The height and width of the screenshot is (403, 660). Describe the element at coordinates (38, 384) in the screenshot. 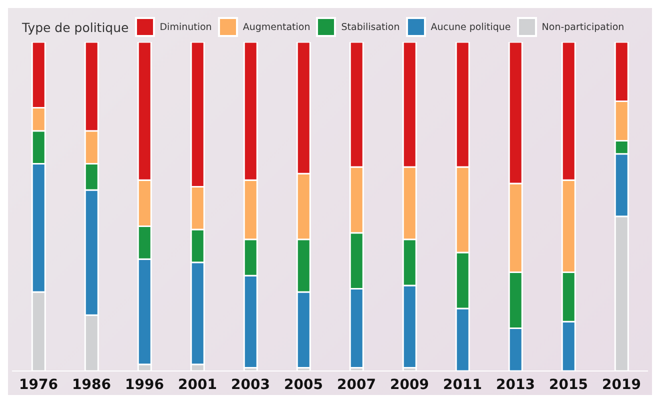

I see `x-tick-label: 1976` at that location.